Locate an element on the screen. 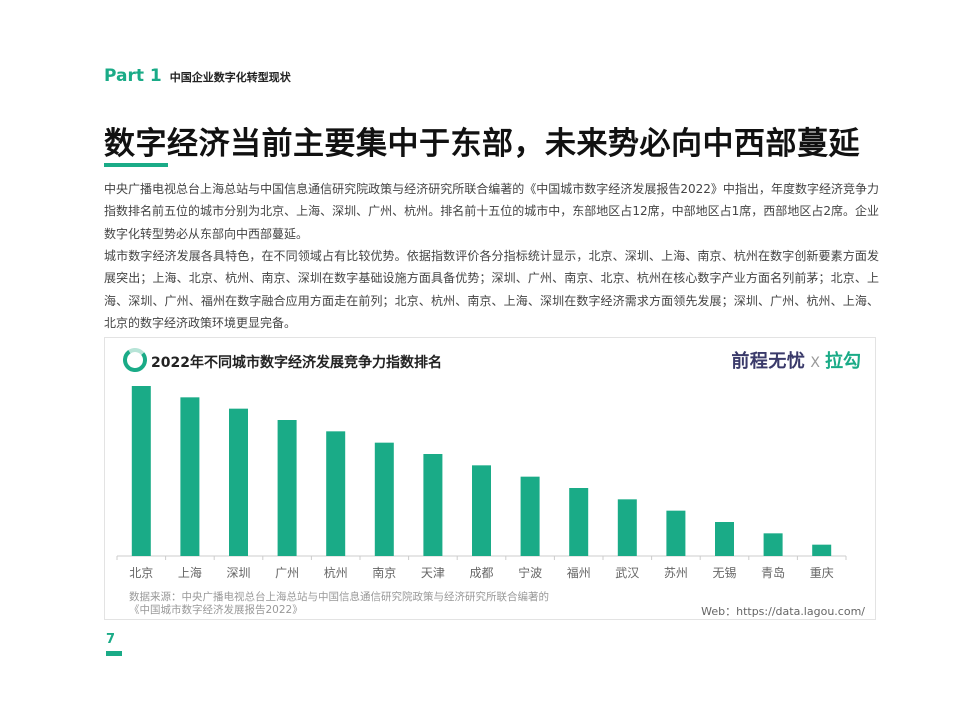 Image resolution: width=960 pixels, height=720 pixels. x-tick-label: 北京 is located at coordinates (141, 573).